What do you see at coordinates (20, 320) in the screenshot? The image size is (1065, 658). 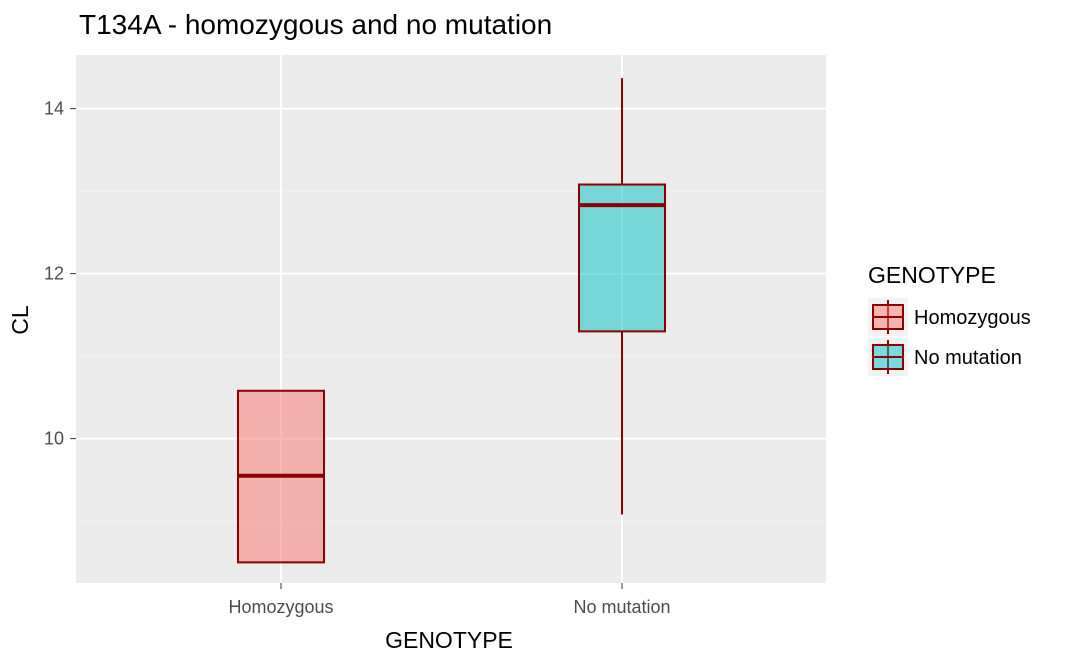 I see `y-axis-title: CL` at bounding box center [20, 320].